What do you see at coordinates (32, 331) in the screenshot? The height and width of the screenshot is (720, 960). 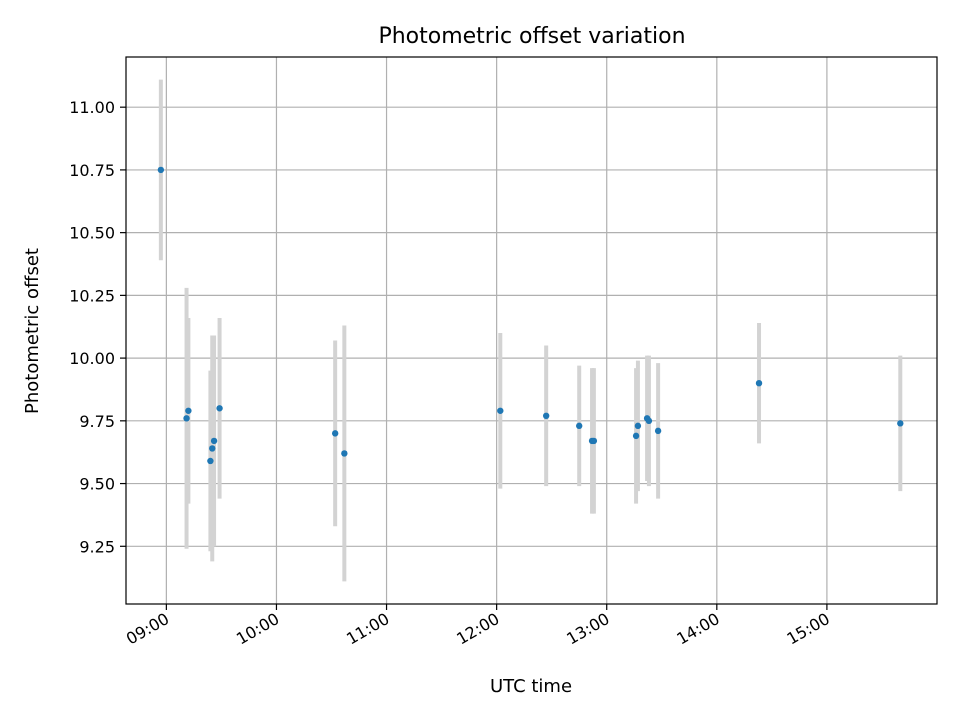 I see `y-axis-label: Photometric offset` at bounding box center [32, 331].